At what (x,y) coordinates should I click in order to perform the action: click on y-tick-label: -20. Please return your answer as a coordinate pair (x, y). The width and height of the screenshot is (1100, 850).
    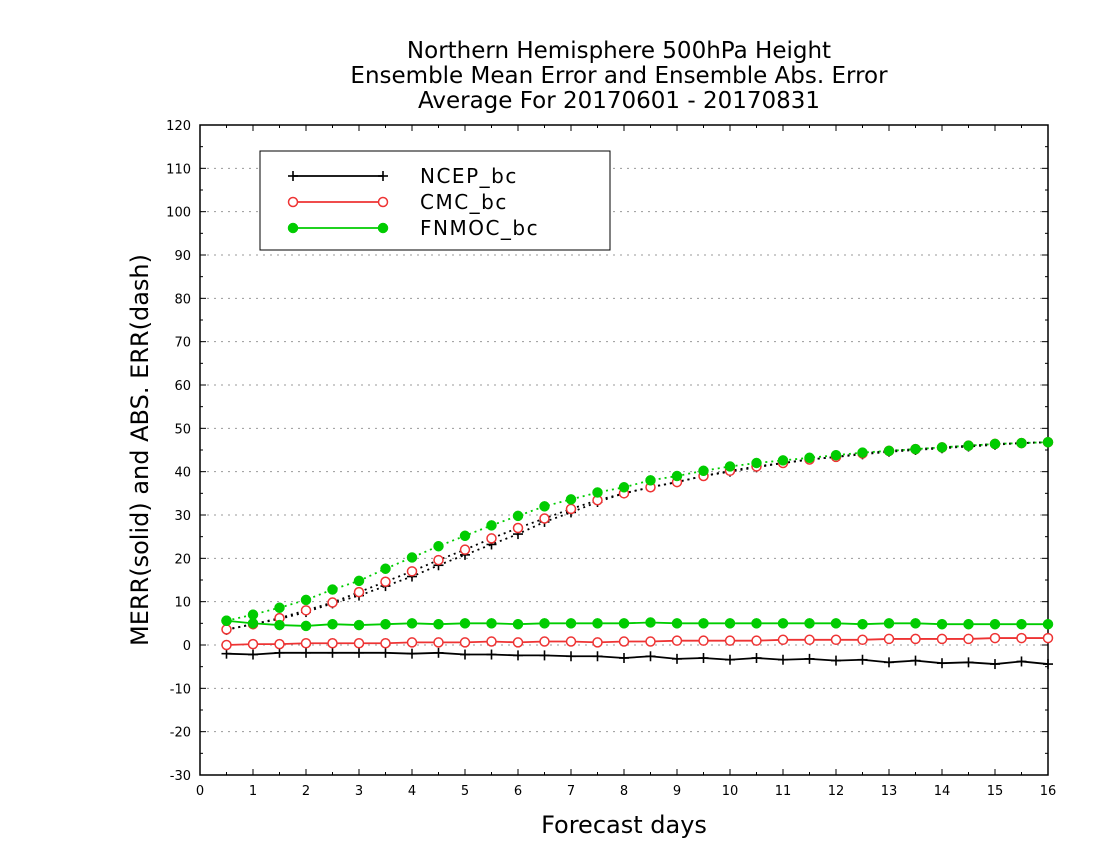
    Looking at the image, I should click on (180, 733).